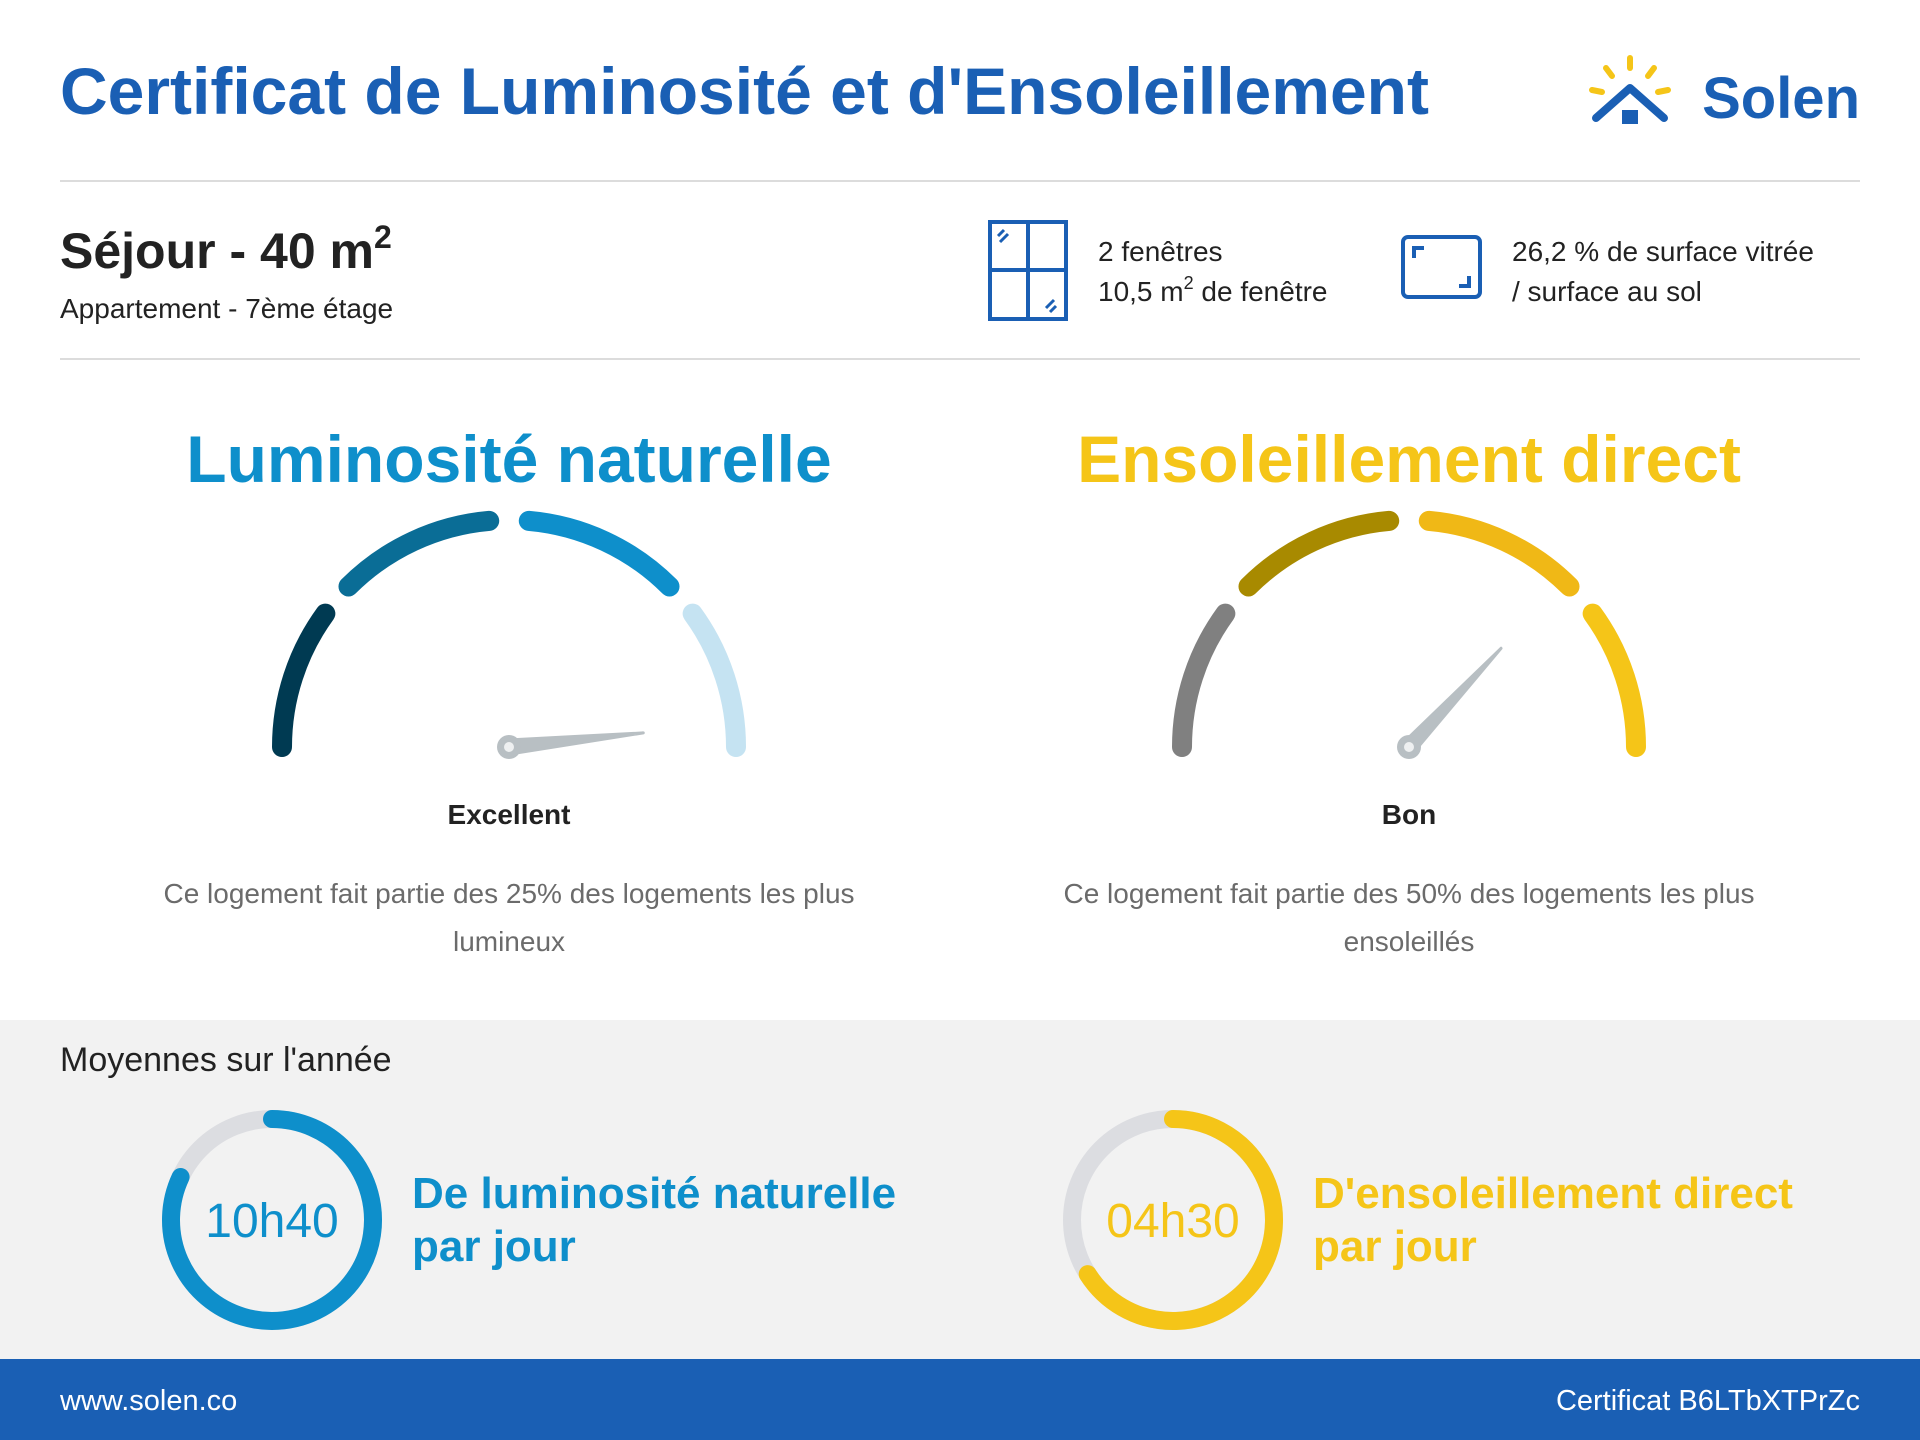  I want to click on window-count: 2 fenêtres, so click(1160, 251).